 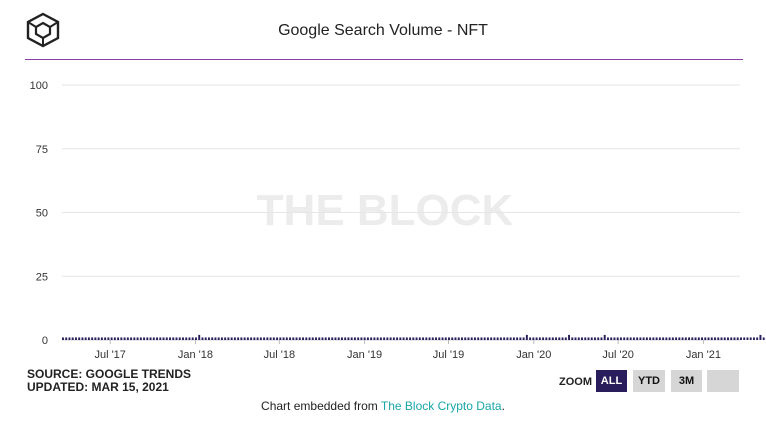 What do you see at coordinates (686, 381) in the screenshot?
I see `zoom-3m-button: 3M` at bounding box center [686, 381].